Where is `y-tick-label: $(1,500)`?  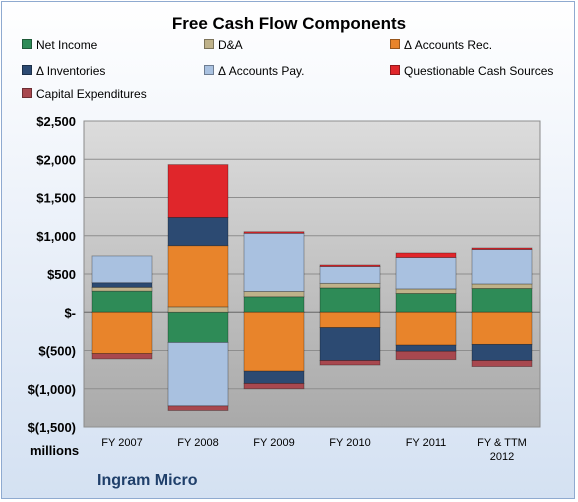
y-tick-label: $(1,500) is located at coordinates (52, 427).